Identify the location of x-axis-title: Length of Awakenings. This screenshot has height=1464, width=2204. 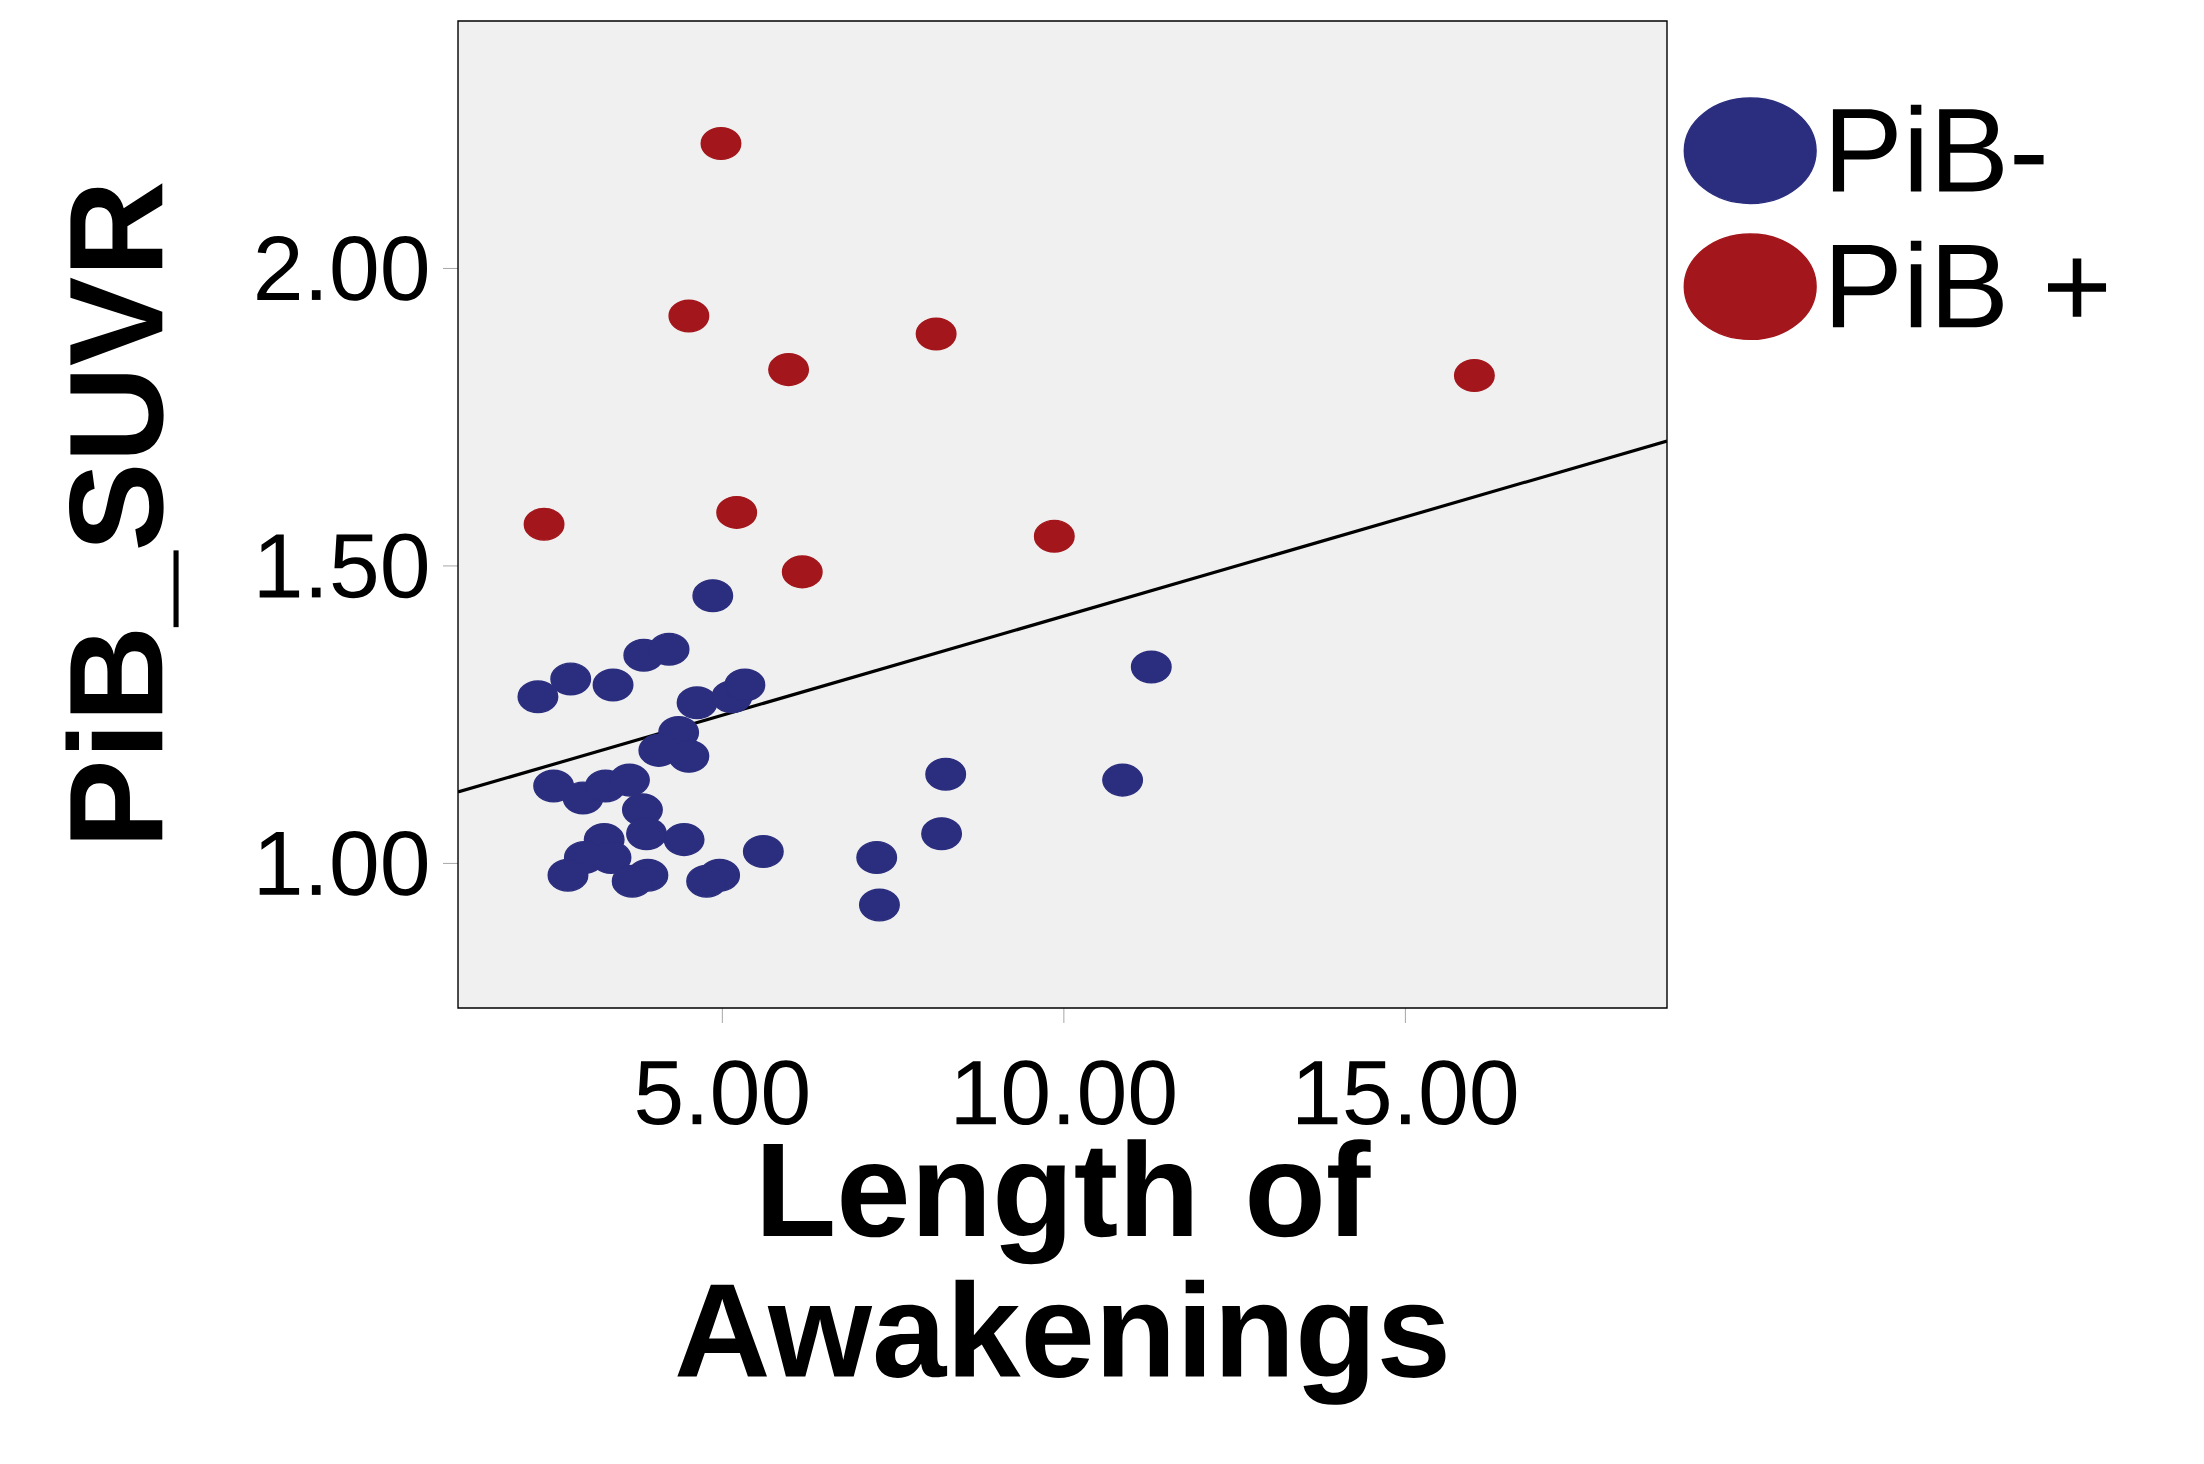
(1061, 1272).